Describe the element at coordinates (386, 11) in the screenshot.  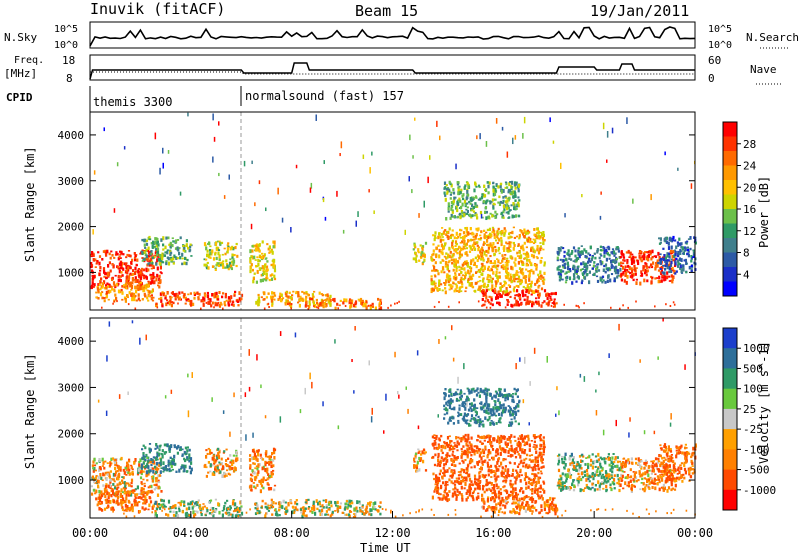
I see `beam-title: Beam 15` at that location.